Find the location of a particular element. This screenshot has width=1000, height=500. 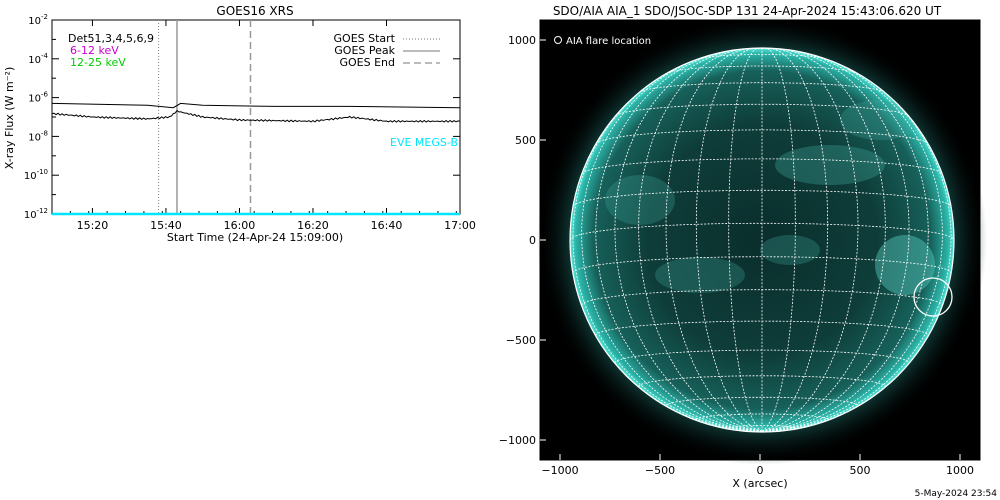

map-x-tick-label: 500 is located at coordinates (860, 470).